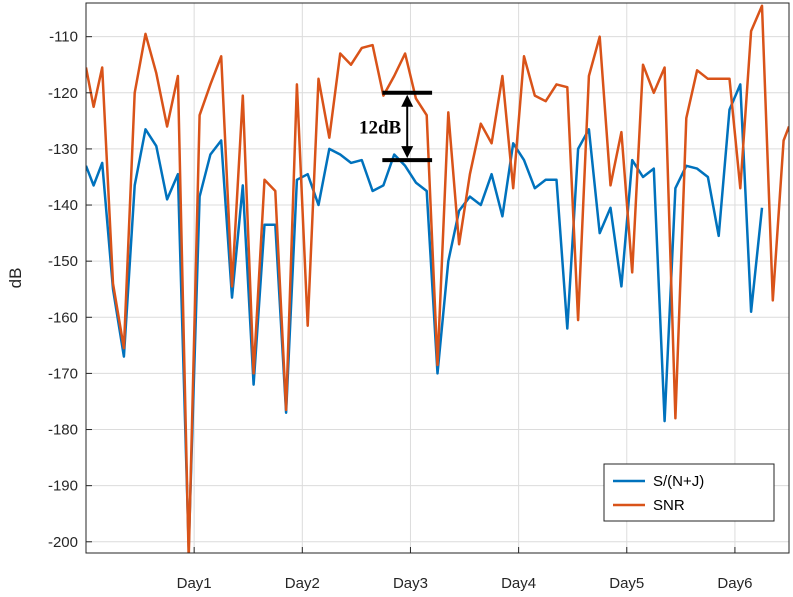 This screenshot has width=793, height=597. Describe the element at coordinates (63, 93) in the screenshot. I see `y-tick-label: -120` at that location.